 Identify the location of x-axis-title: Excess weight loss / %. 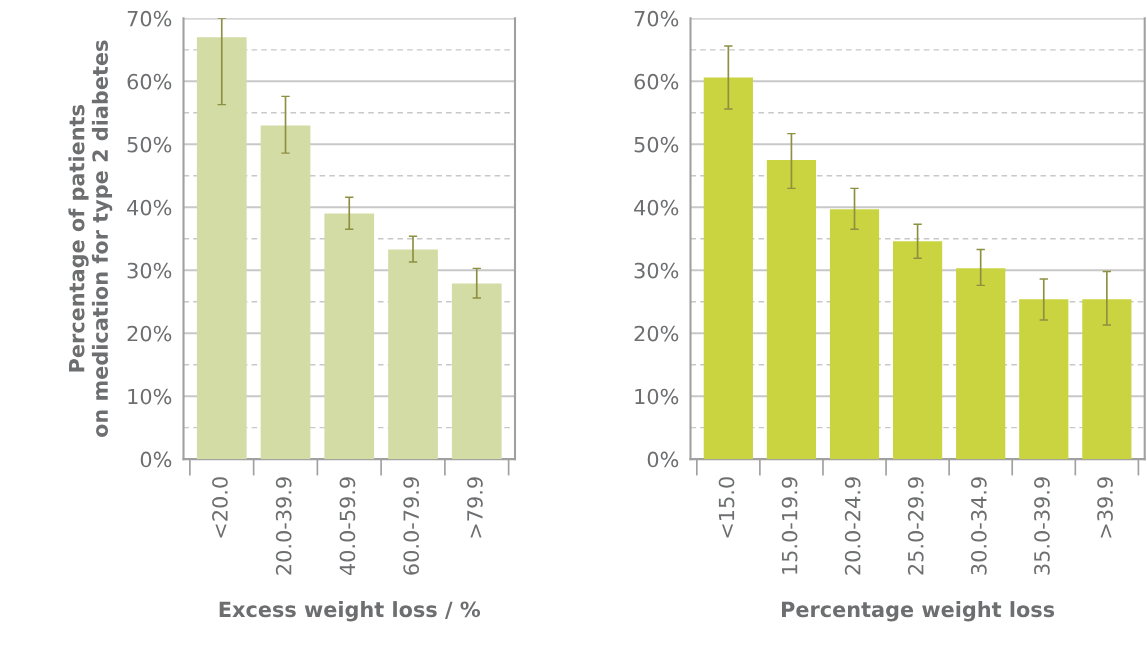
(350, 611).